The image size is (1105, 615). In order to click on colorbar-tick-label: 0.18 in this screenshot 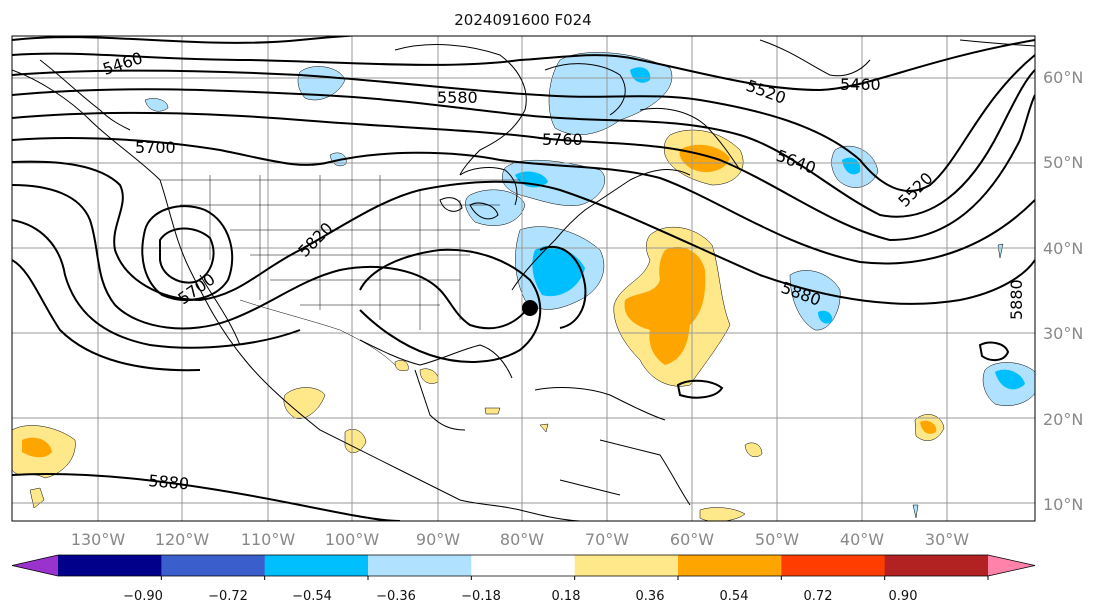, I will do `click(566, 596)`.